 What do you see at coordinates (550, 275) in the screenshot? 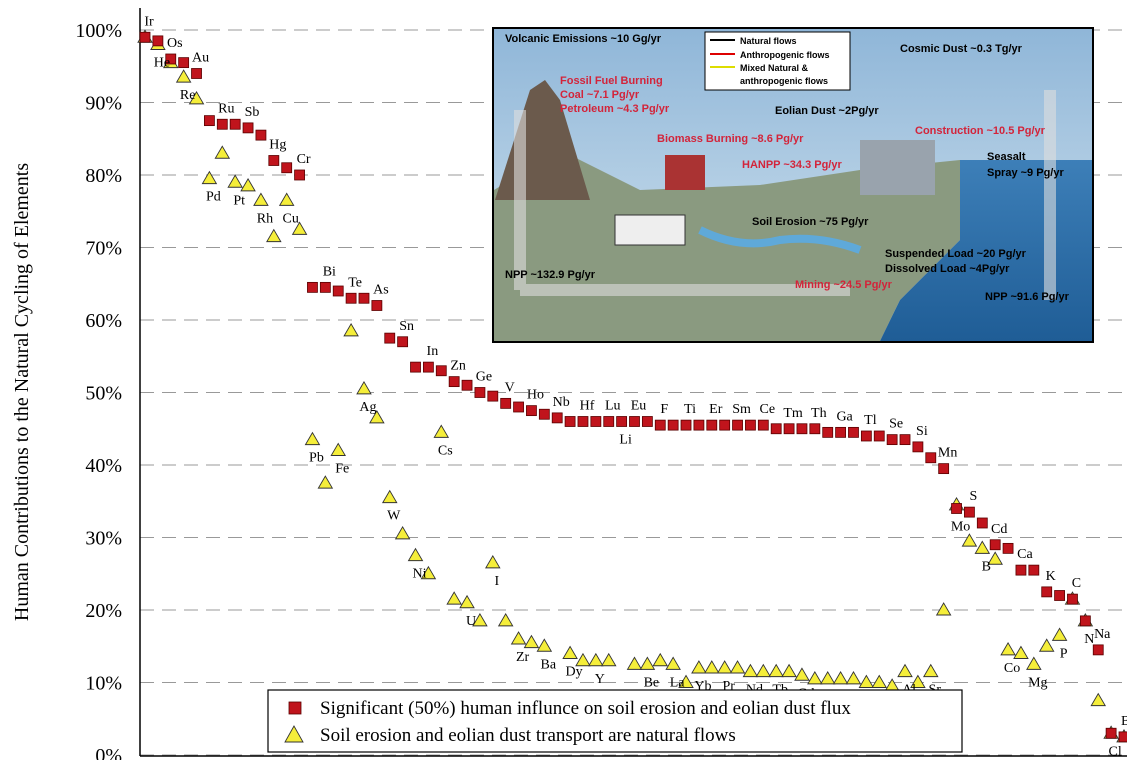
I see `inset-label: NPP ~132.9 Pg/yr` at bounding box center [550, 275].